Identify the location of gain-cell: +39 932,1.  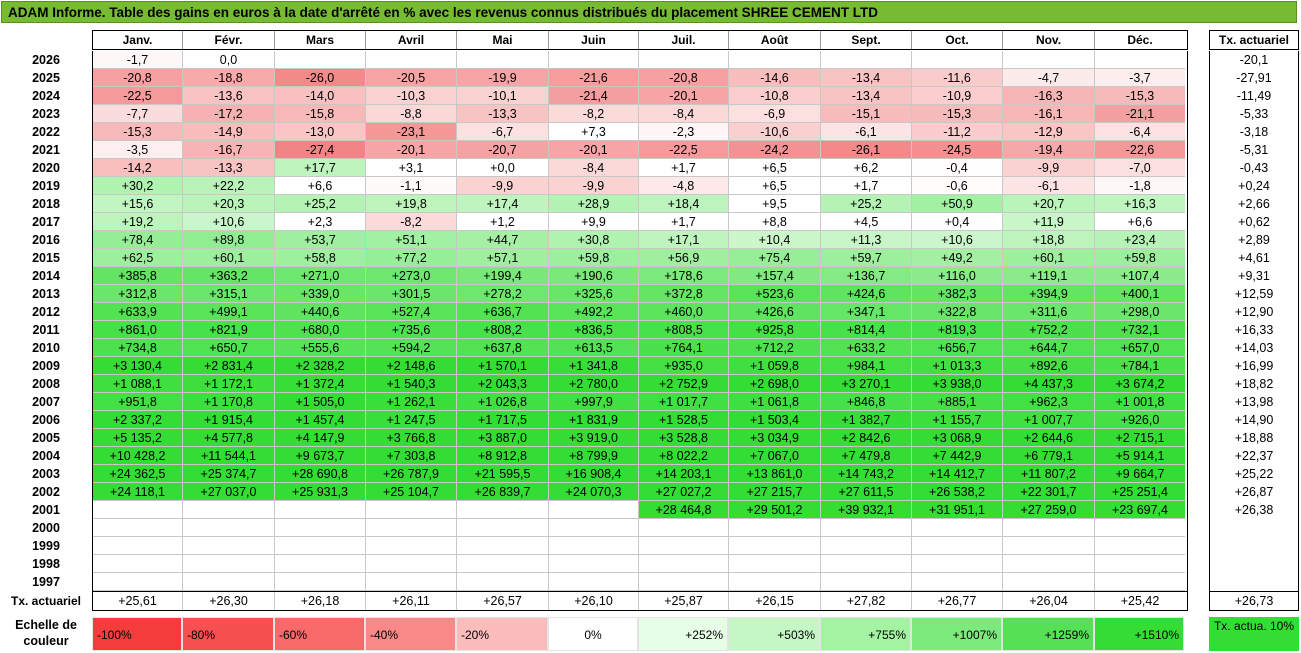
(866, 510).